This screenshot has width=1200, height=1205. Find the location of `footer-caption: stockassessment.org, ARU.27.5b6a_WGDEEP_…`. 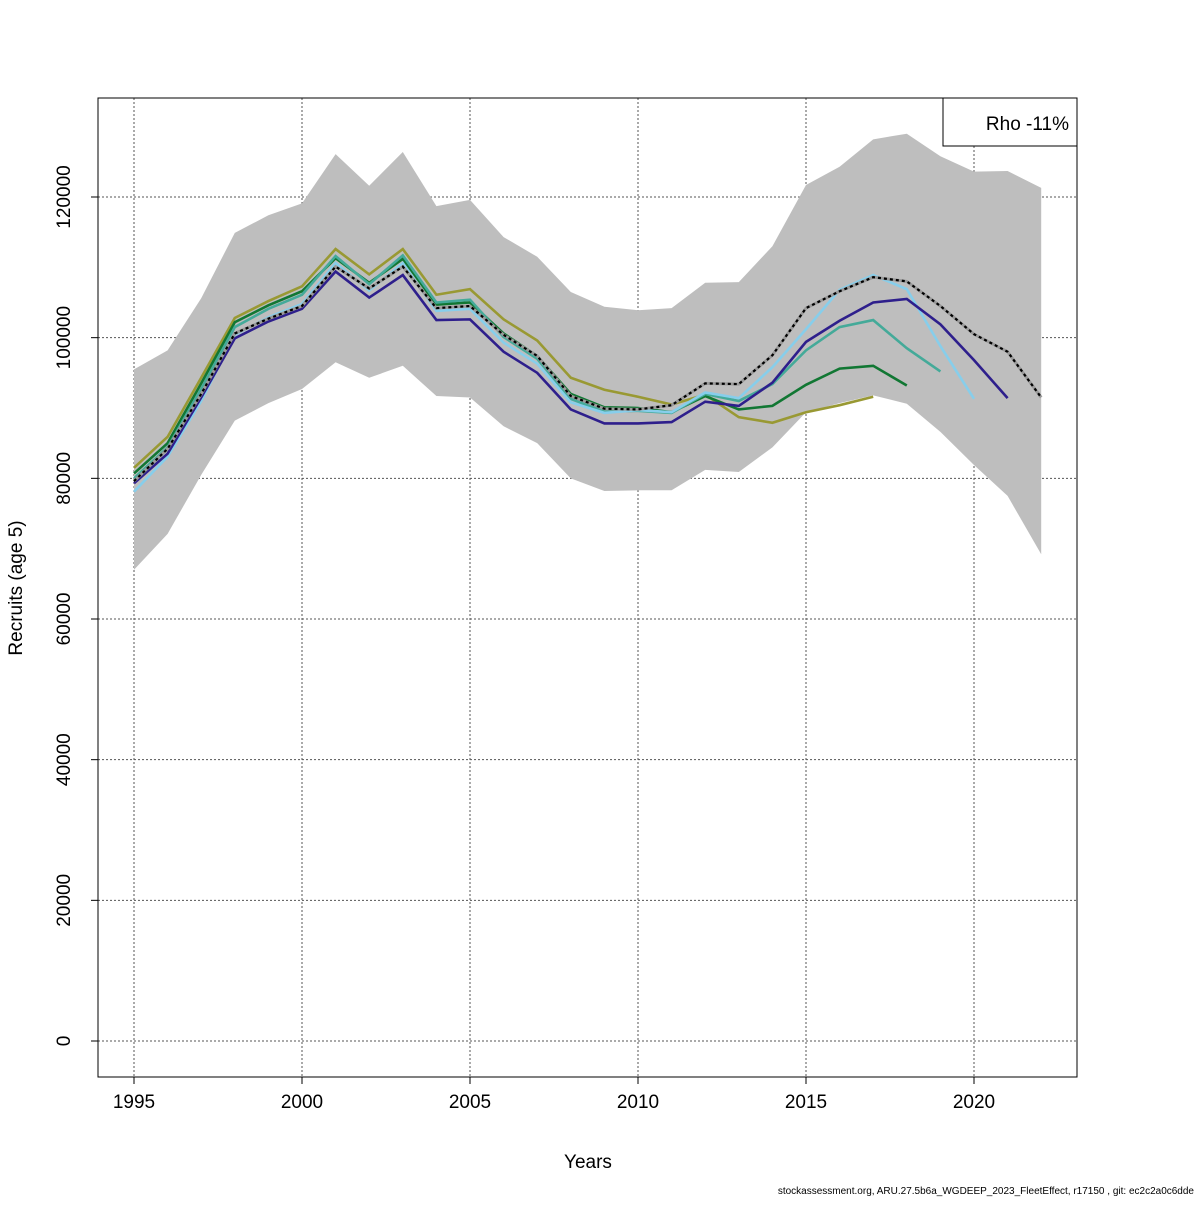

footer-caption: stockassessment.org, ARU.27.5b6a_WGDEEP_… is located at coordinates (985, 1191).